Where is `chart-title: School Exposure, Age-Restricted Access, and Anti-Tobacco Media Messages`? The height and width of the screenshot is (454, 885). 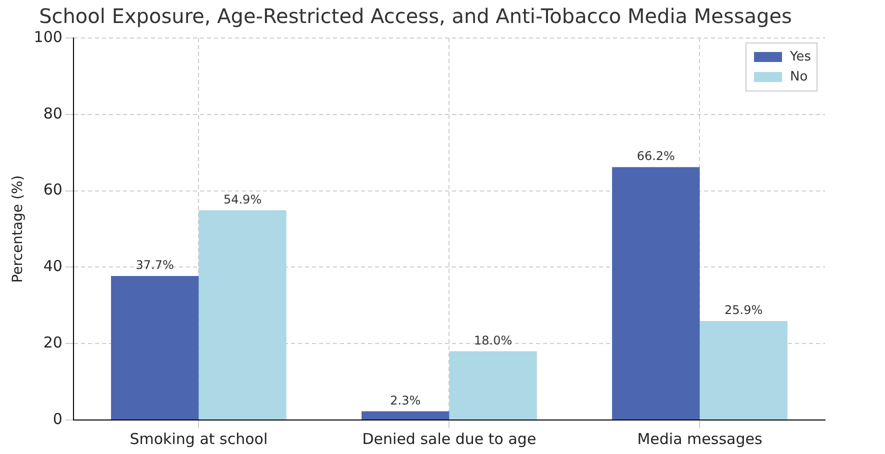 chart-title: School Exposure, Age-Restricted Access, and Anti-Tobacco Media Messages is located at coordinates (415, 16).